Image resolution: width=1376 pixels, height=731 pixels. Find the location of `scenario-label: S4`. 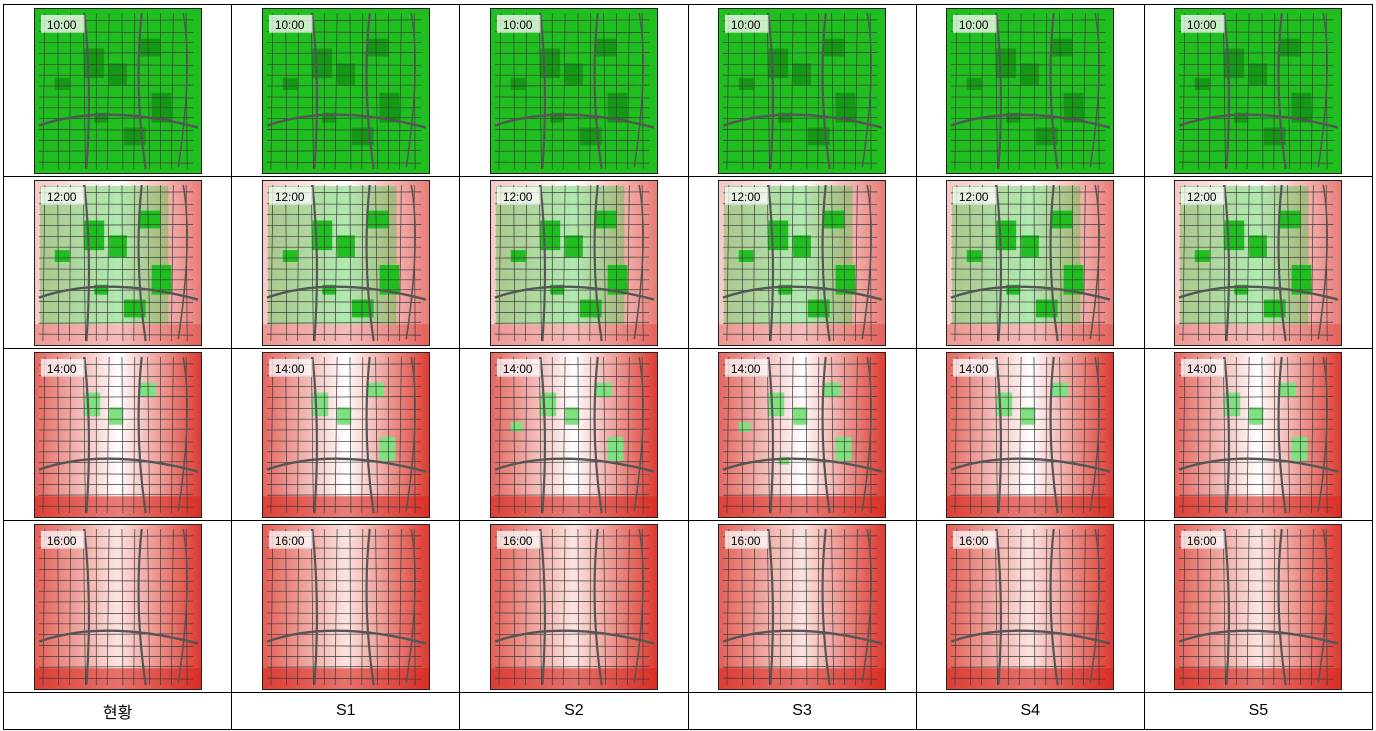

scenario-label: S4 is located at coordinates (1030, 710).